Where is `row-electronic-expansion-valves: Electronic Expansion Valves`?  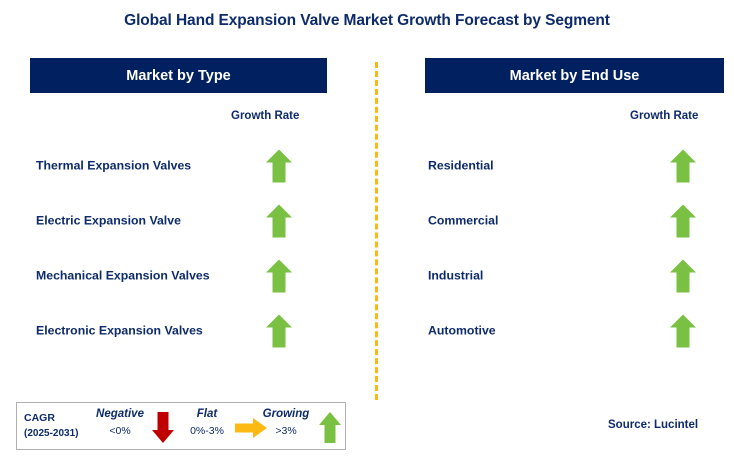 row-electronic-expansion-valves: Electronic Expansion Valves is located at coordinates (182, 330).